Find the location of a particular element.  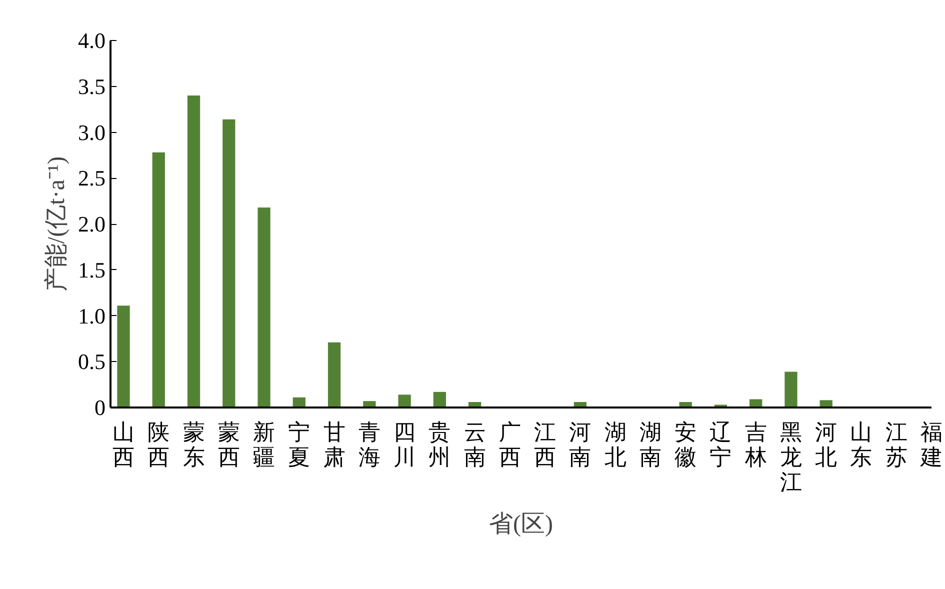

y-axis-title: 产能/(亿t·a⁻¹) is located at coordinates (56, 224).